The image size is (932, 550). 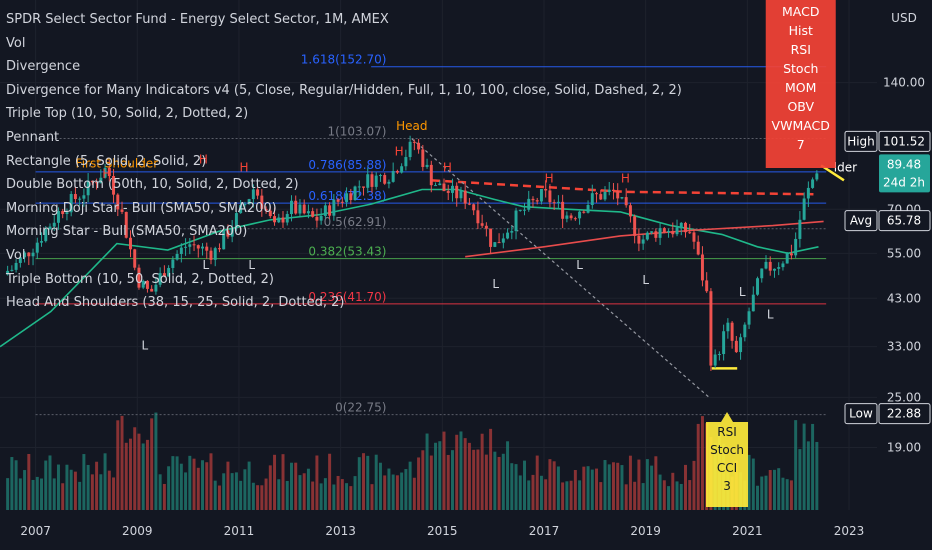 What do you see at coordinates (43, 67) in the screenshot?
I see `indicator-divergence: Divergence` at bounding box center [43, 67].